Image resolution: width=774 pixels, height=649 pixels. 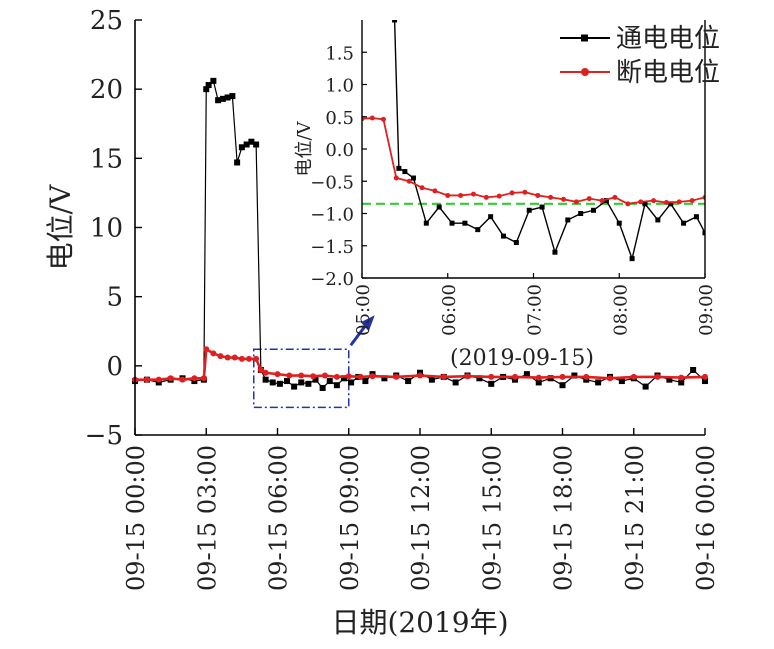 I want to click on y-tick-label: 15, so click(x=106, y=159).